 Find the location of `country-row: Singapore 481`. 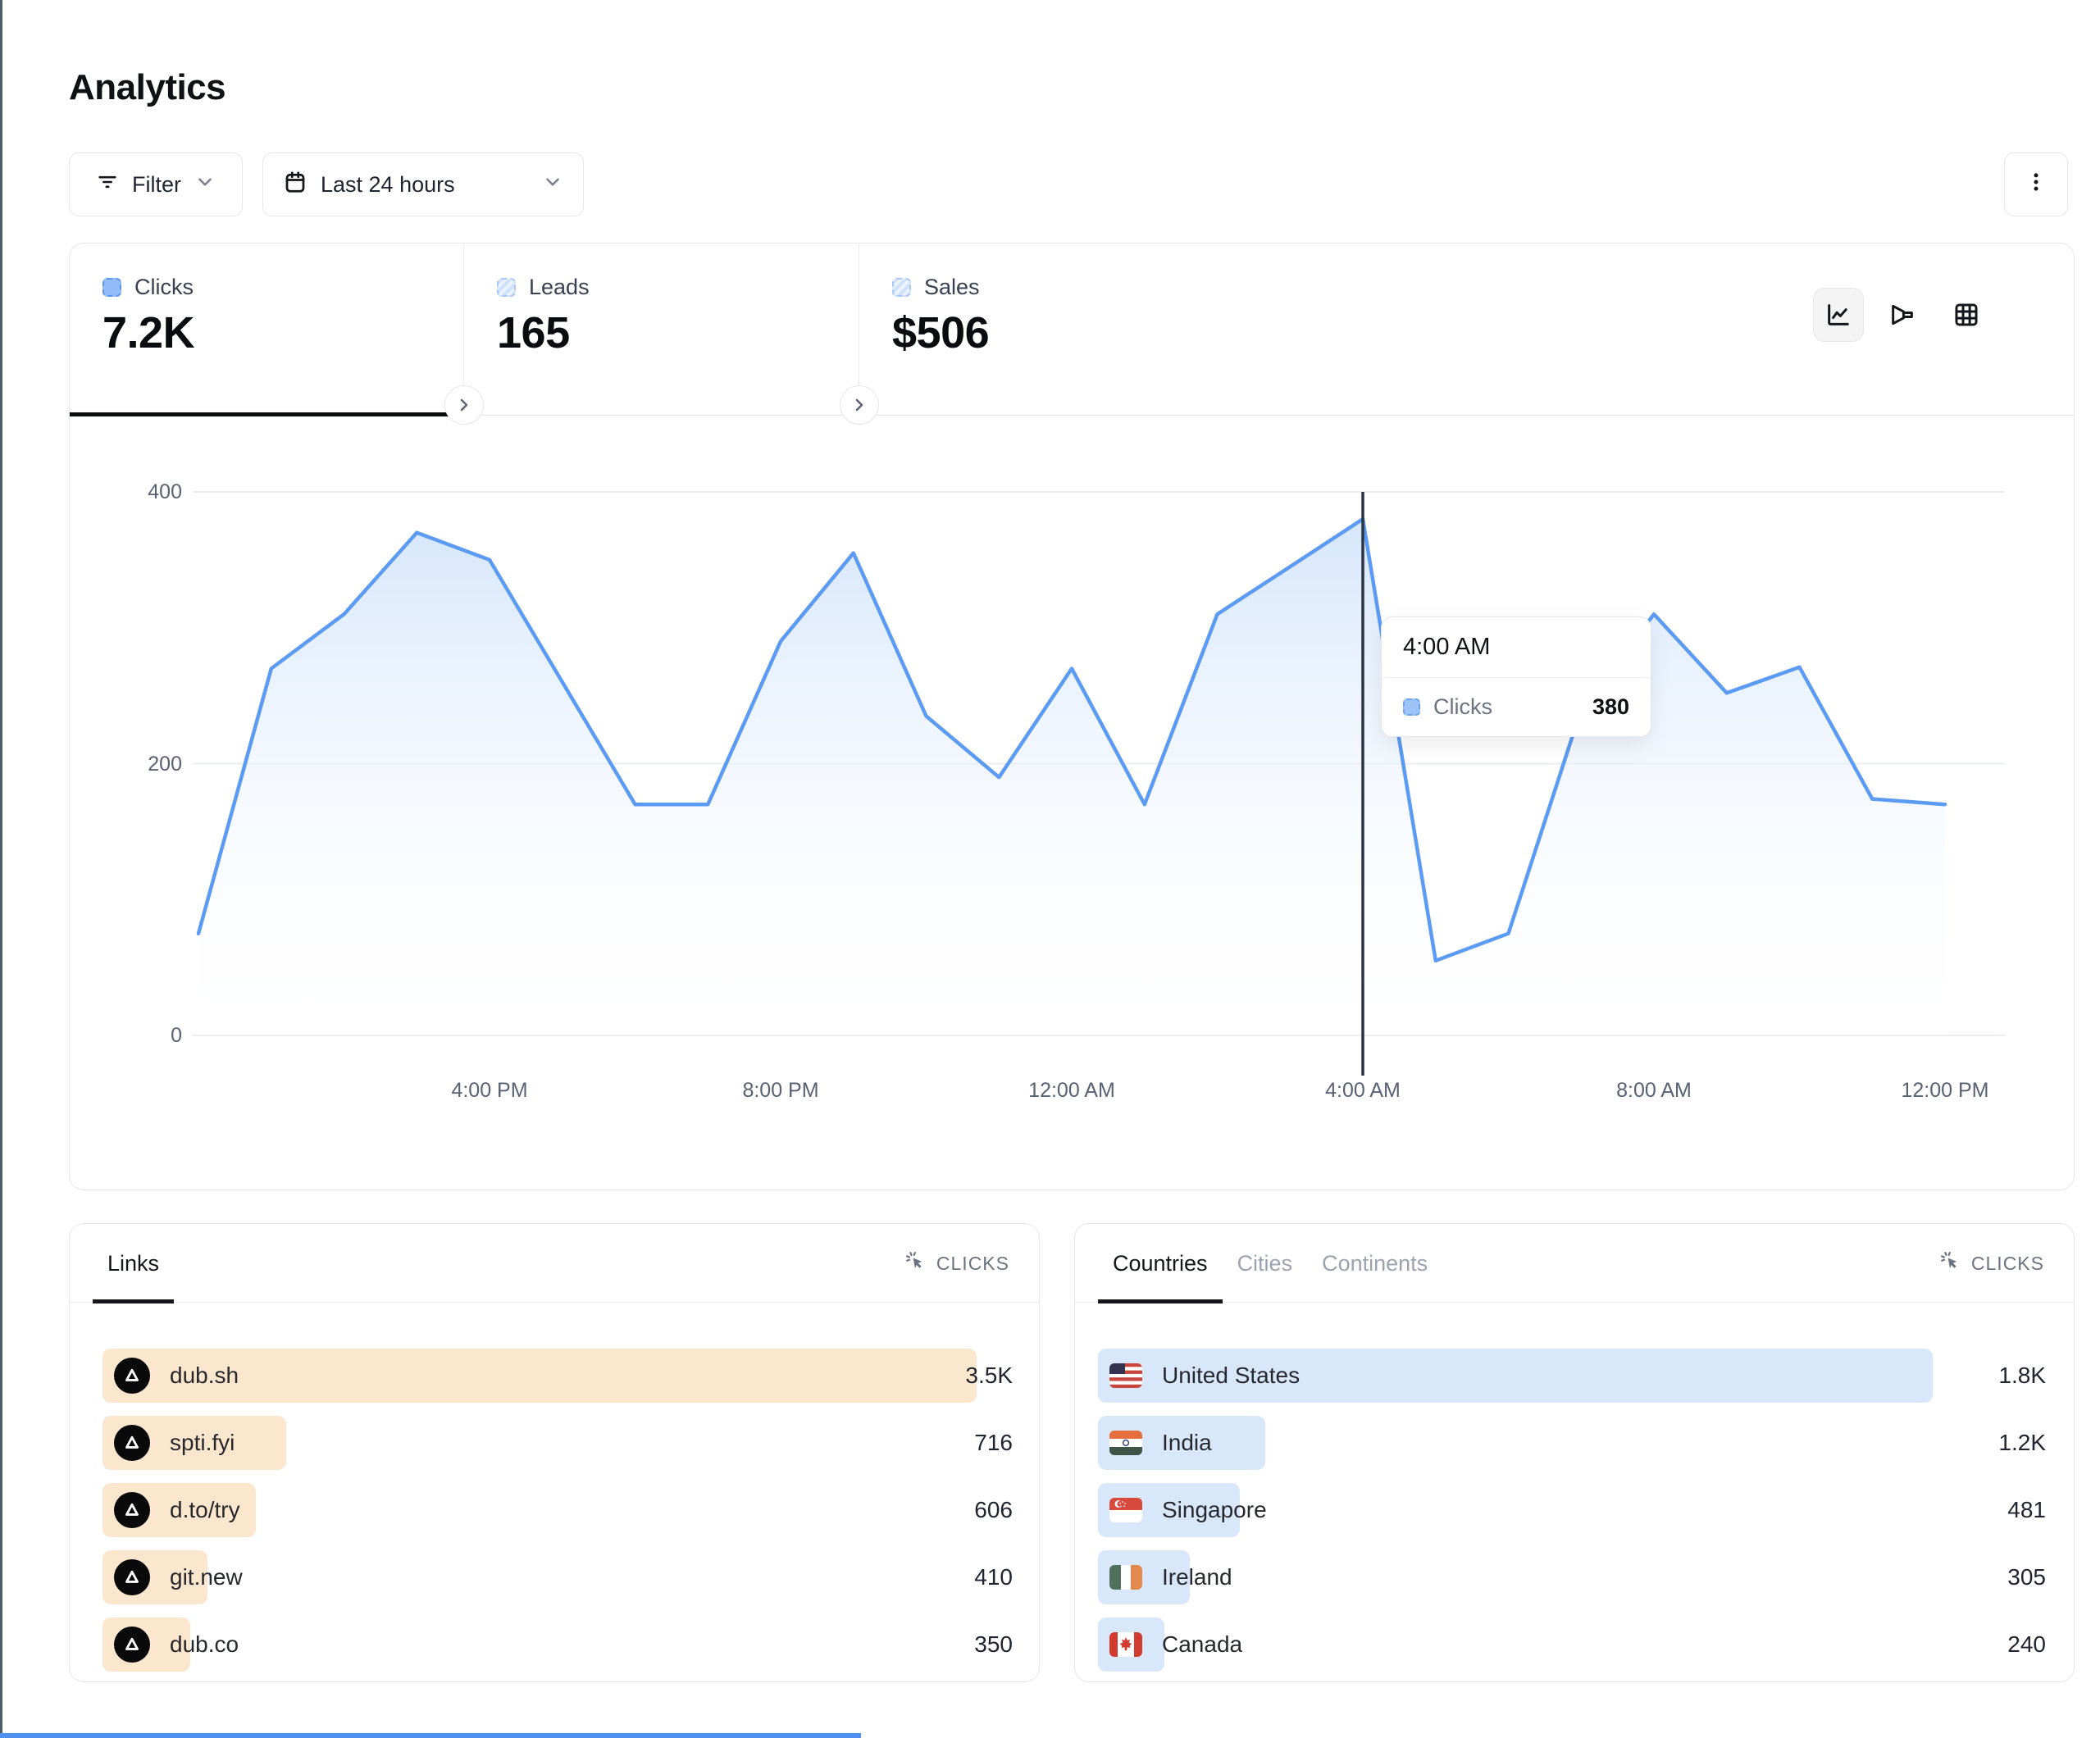

country-row: Singapore 481 is located at coordinates (1572, 1510).